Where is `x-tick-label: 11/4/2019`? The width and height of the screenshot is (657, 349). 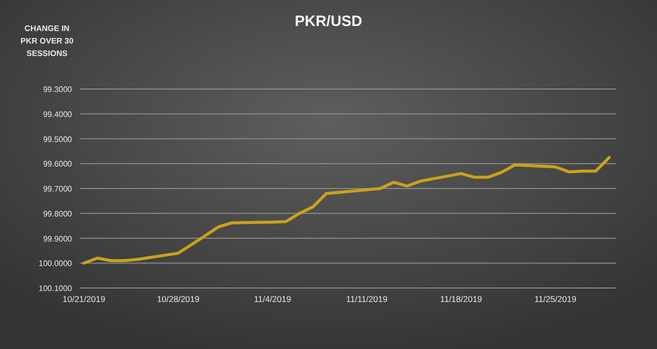
x-tick-label: 11/4/2019 is located at coordinates (273, 299).